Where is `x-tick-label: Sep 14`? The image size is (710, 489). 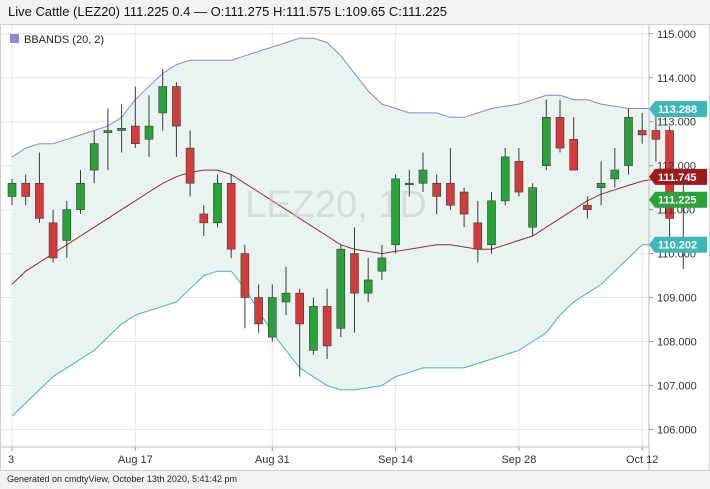
x-tick-label: Sep 14 is located at coordinates (395, 460).